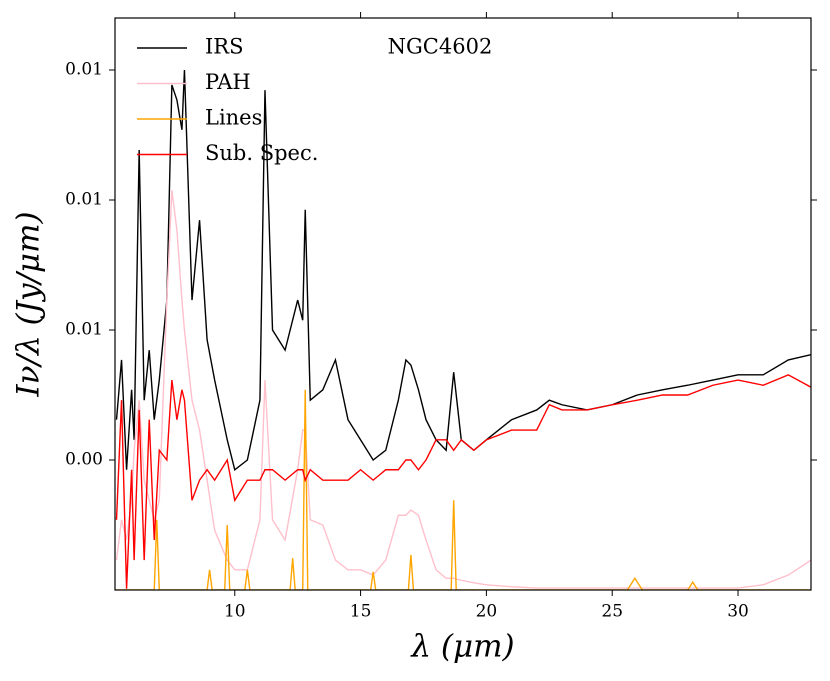 The height and width of the screenshot is (681, 830). Describe the element at coordinates (261, 153) in the screenshot. I see `legend-label: Sub. Spec.` at that location.